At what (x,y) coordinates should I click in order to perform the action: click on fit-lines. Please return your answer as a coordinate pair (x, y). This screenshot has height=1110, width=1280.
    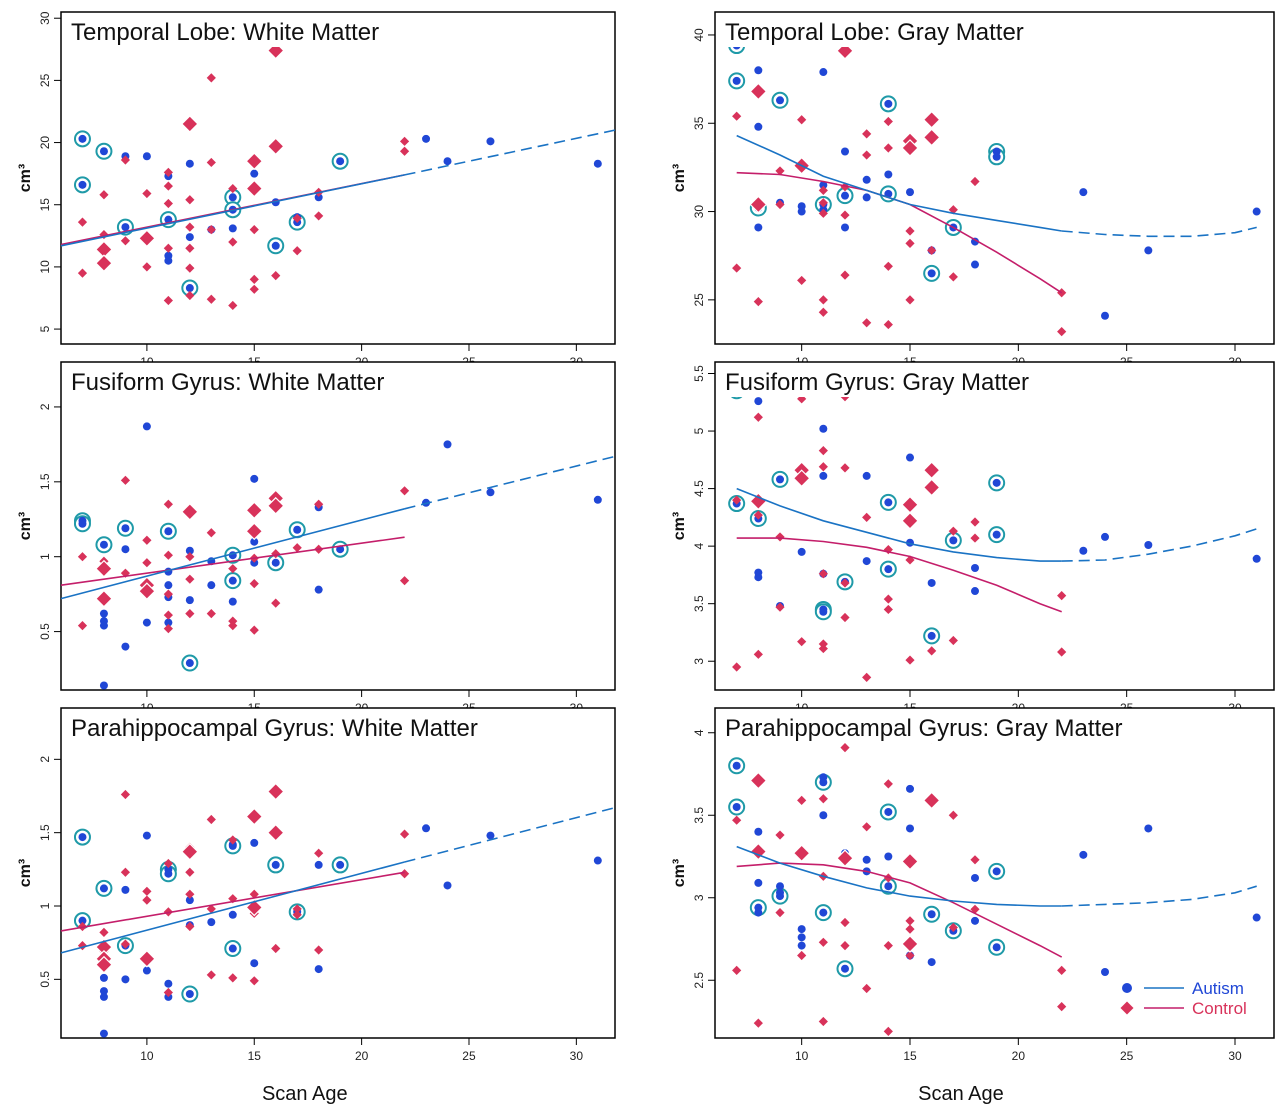
    Looking at the image, I should click on (338, 188).